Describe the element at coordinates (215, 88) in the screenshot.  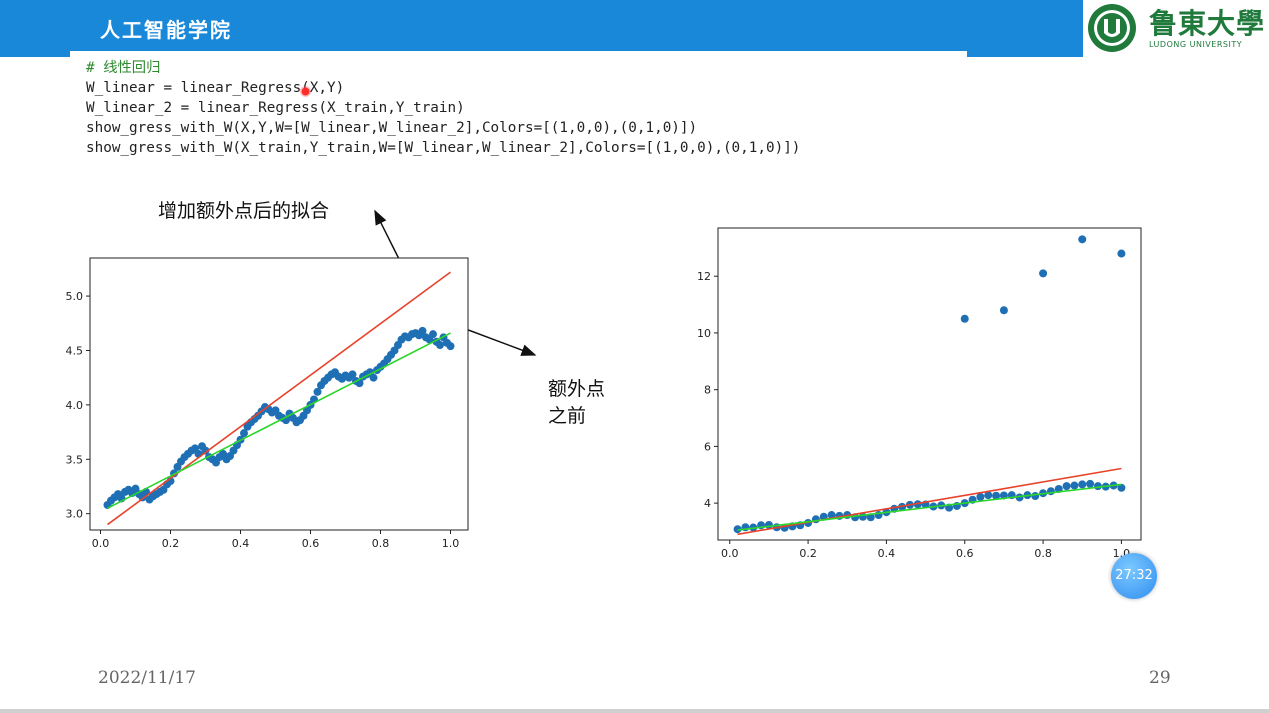
I see `code-line: W_linear = linear_Regress(X,Y)` at that location.